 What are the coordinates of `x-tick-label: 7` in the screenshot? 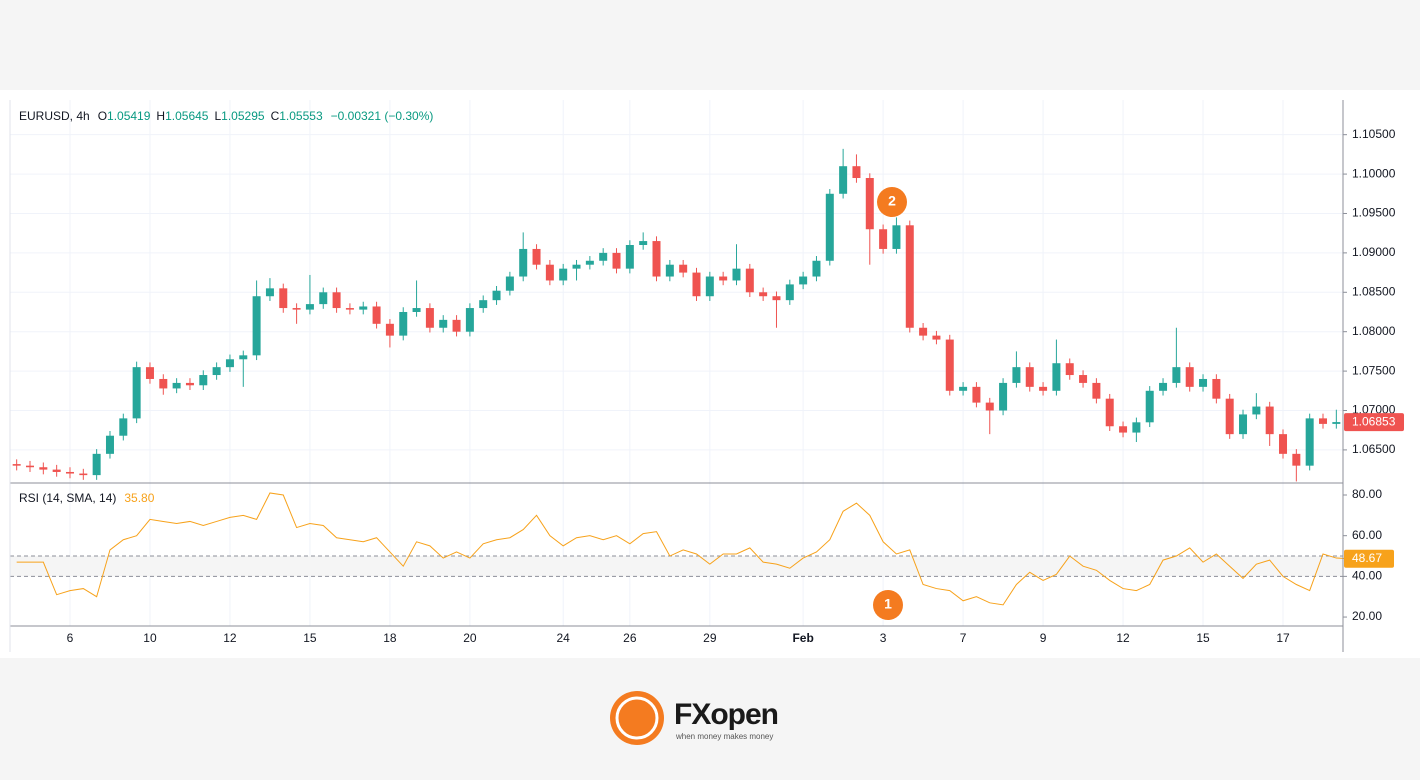 It's located at (963, 638).